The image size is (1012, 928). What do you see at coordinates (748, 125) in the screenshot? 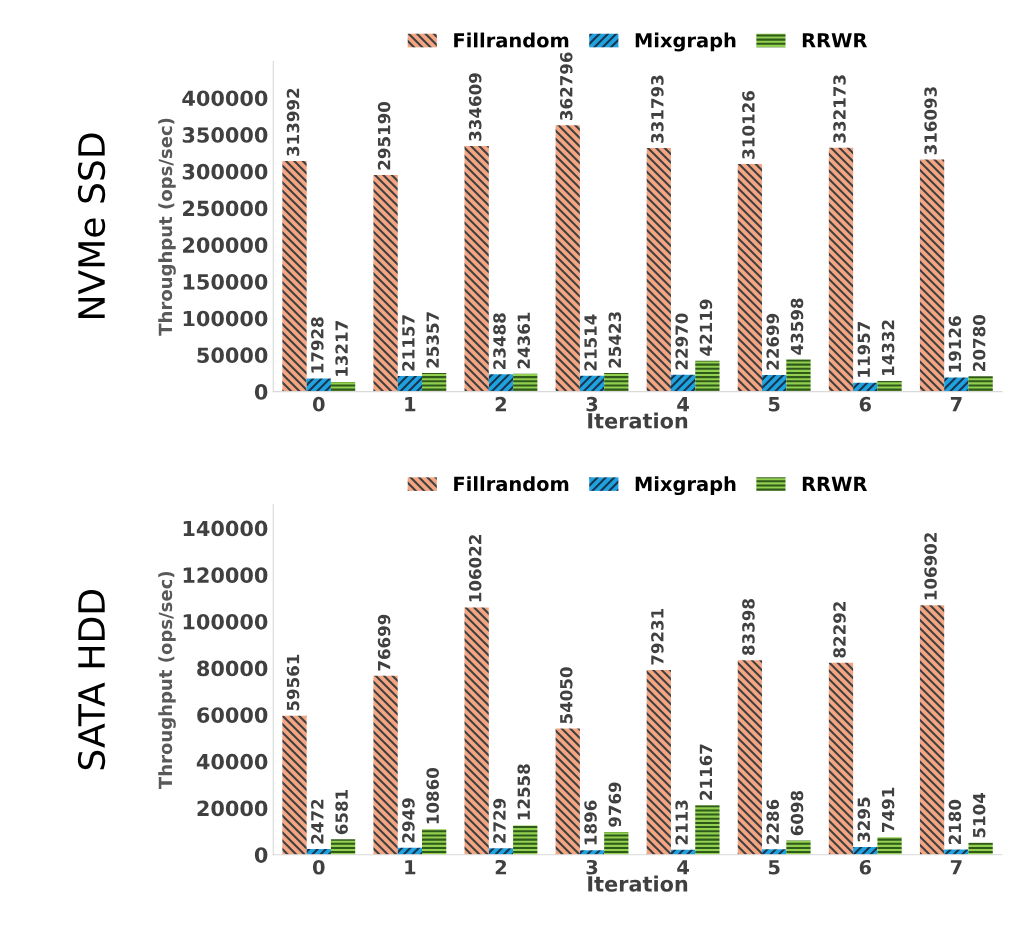
I see `data-label: 310126` at bounding box center [748, 125].